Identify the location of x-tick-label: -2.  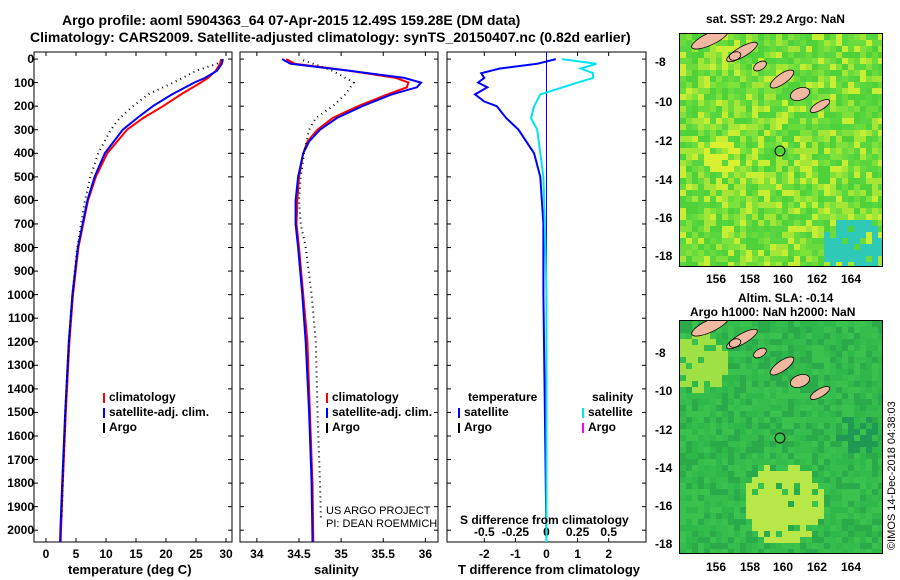
(484, 554).